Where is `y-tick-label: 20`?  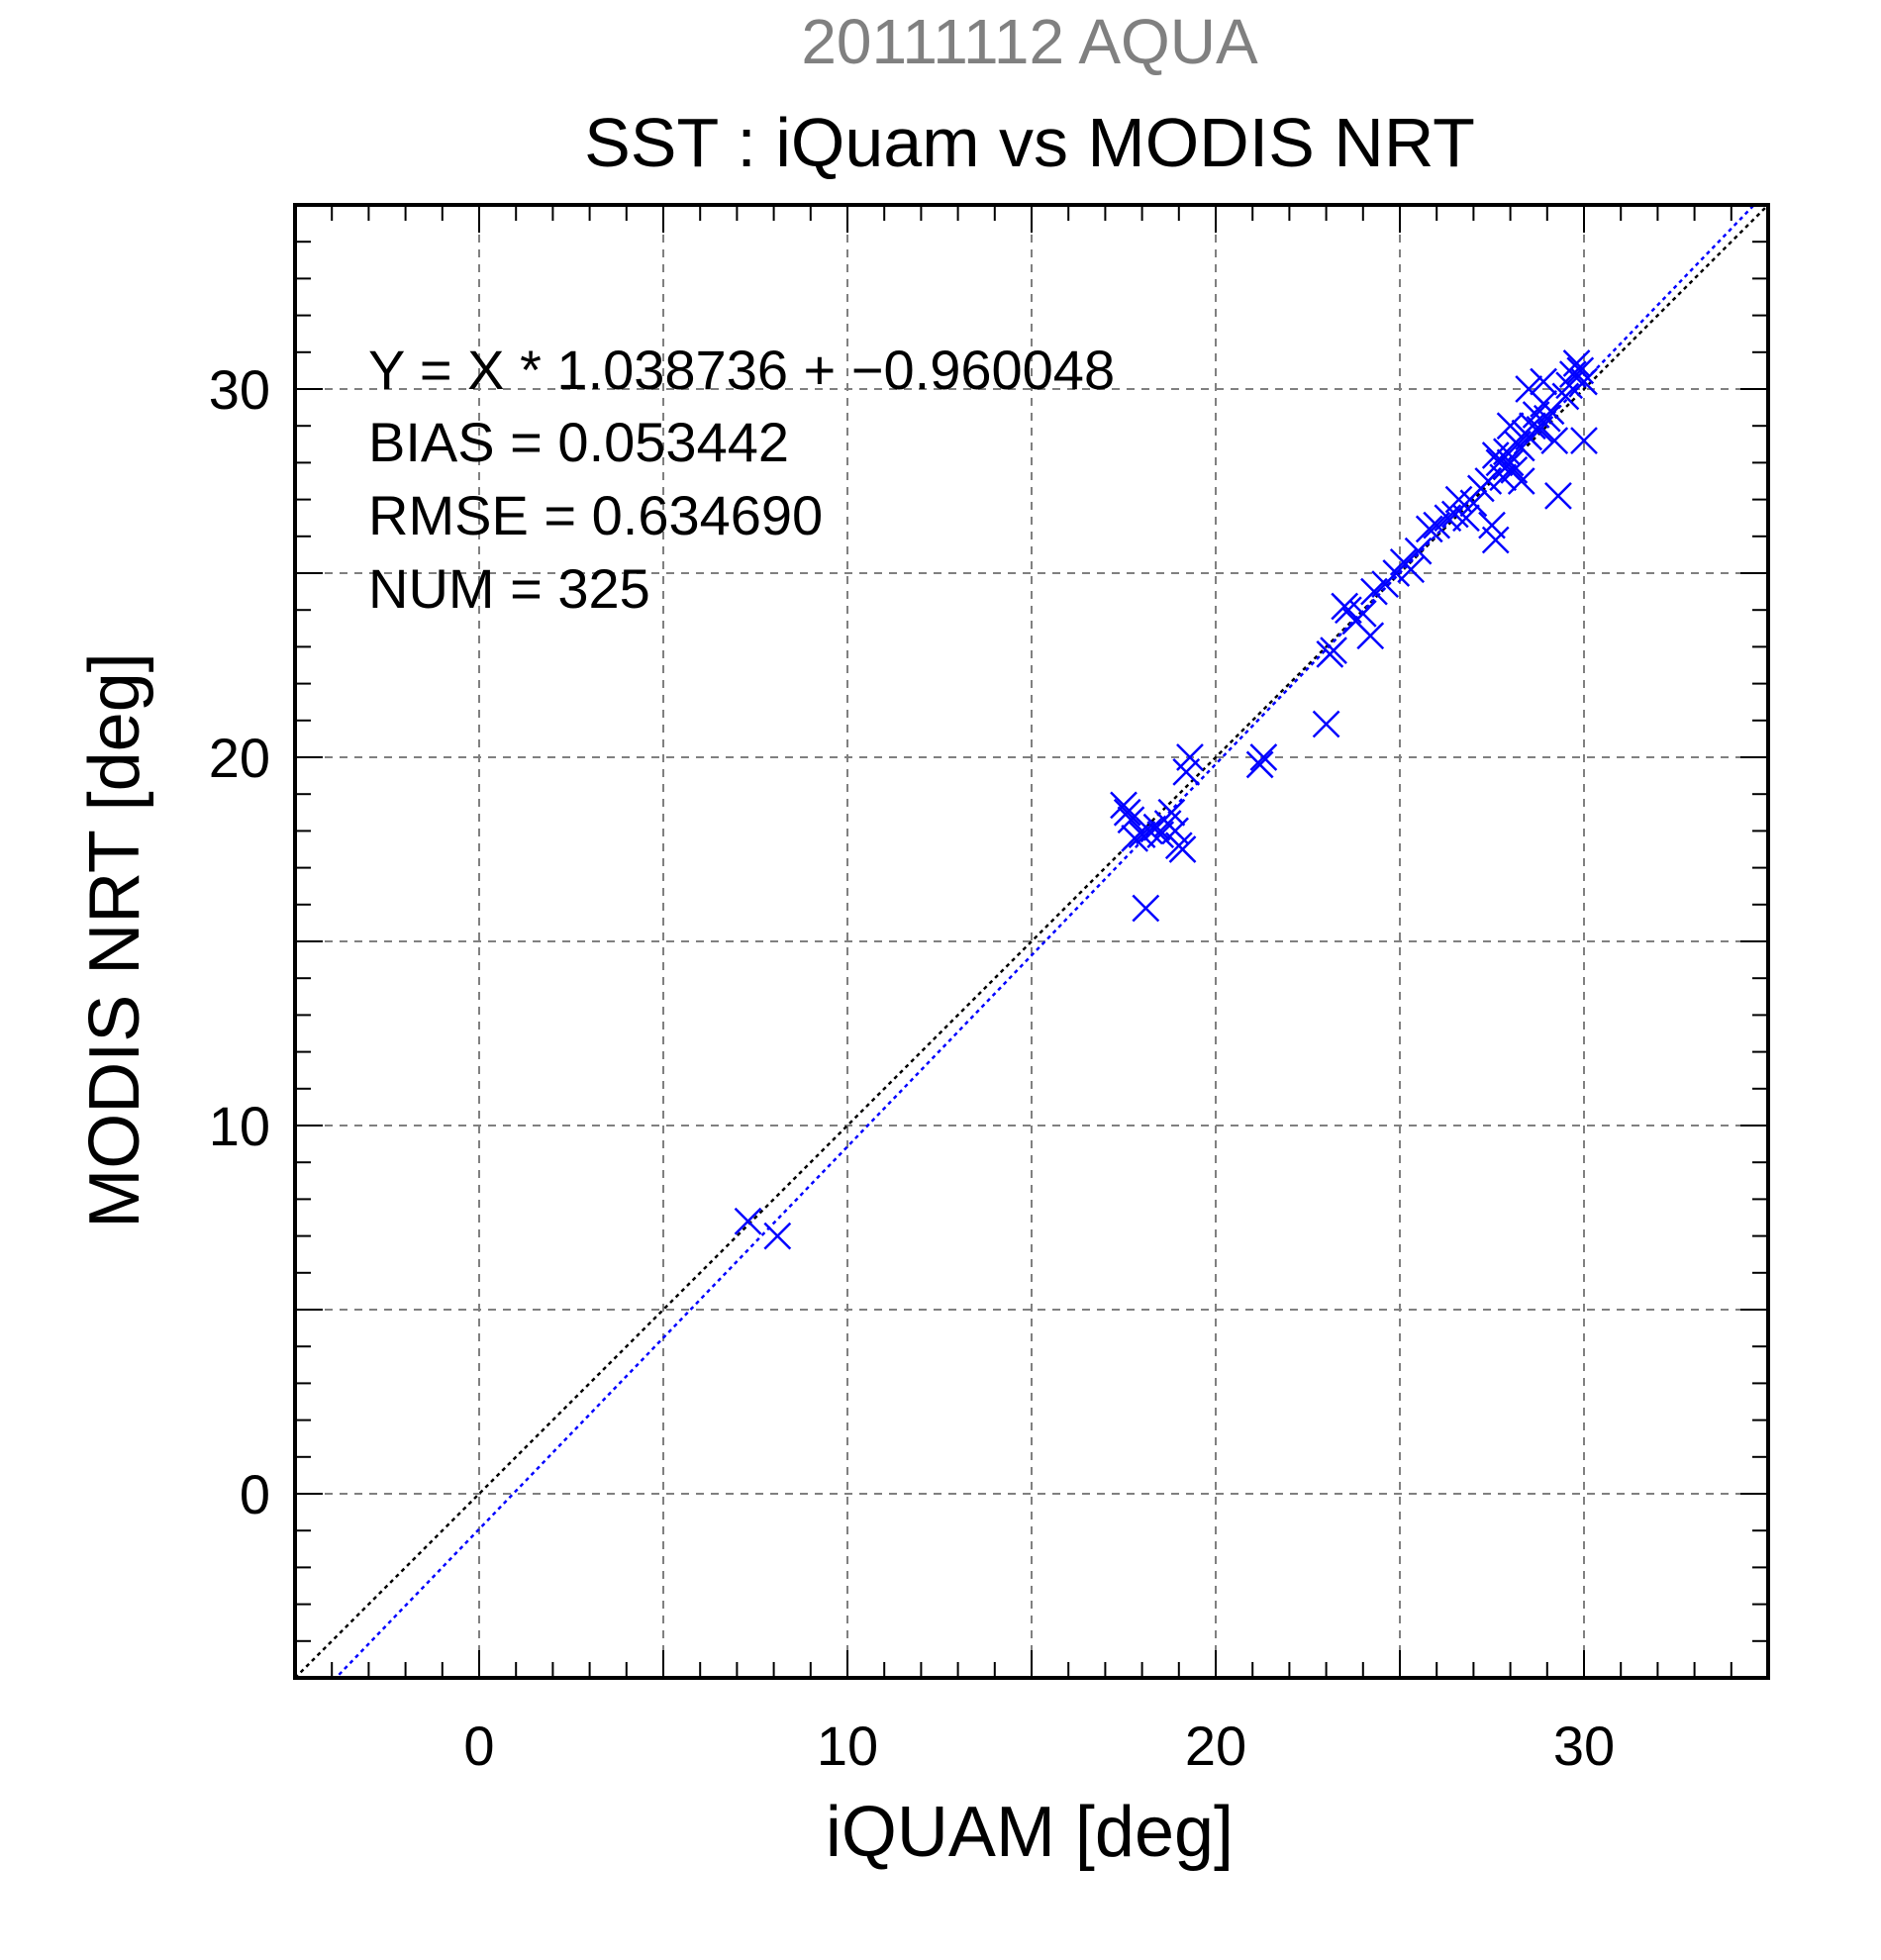 y-tick-label: 20 is located at coordinates (240, 758).